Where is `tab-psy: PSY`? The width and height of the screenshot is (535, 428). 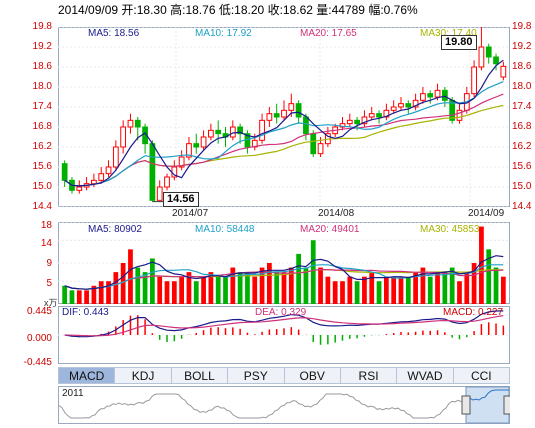 tab-psy: PSY is located at coordinates (256, 375).